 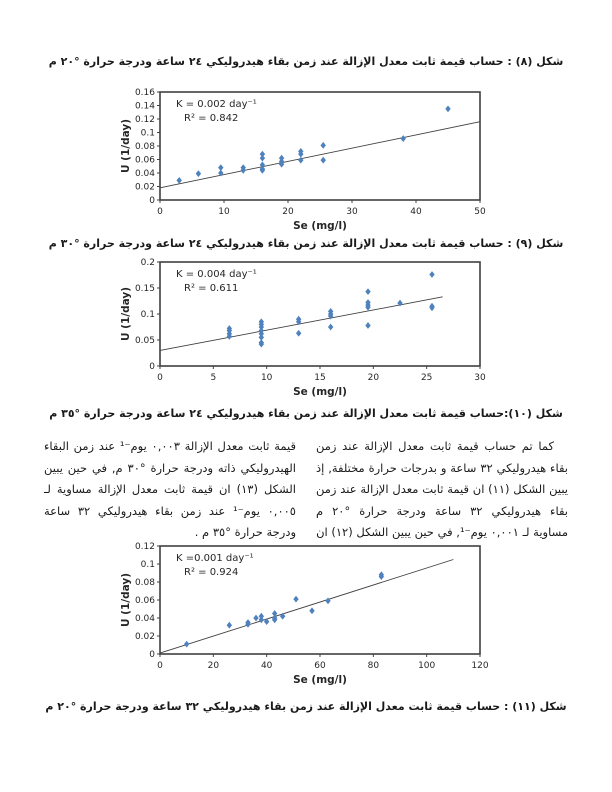 I want to click on y-tick-label: 0.16, so click(x=145, y=93).